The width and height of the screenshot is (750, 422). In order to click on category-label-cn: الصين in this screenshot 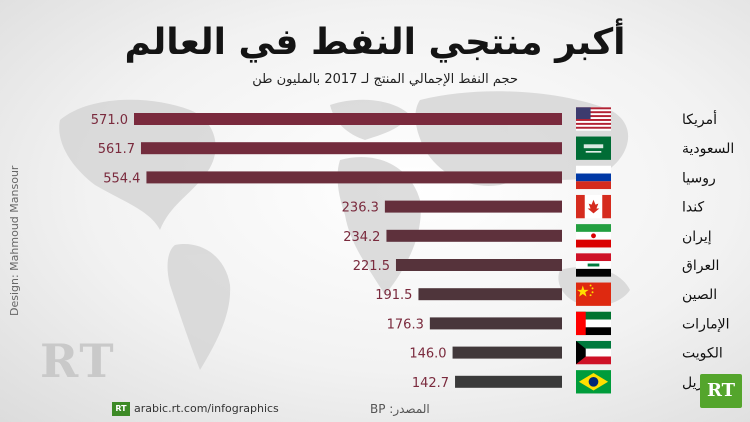, I will do `click(699, 295)`.